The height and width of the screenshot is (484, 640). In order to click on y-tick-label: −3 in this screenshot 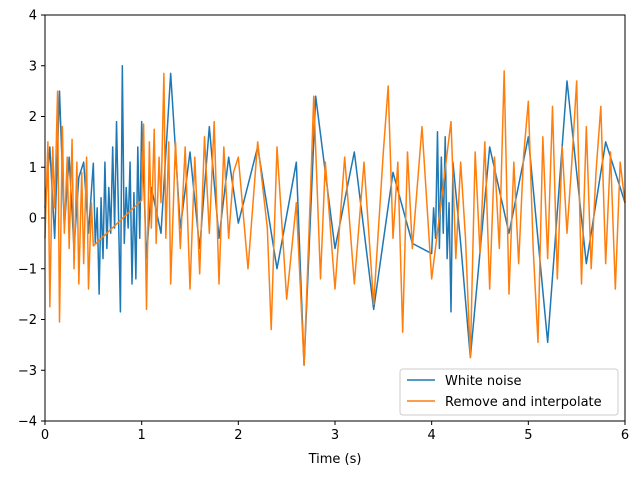, I will do `click(27, 371)`.